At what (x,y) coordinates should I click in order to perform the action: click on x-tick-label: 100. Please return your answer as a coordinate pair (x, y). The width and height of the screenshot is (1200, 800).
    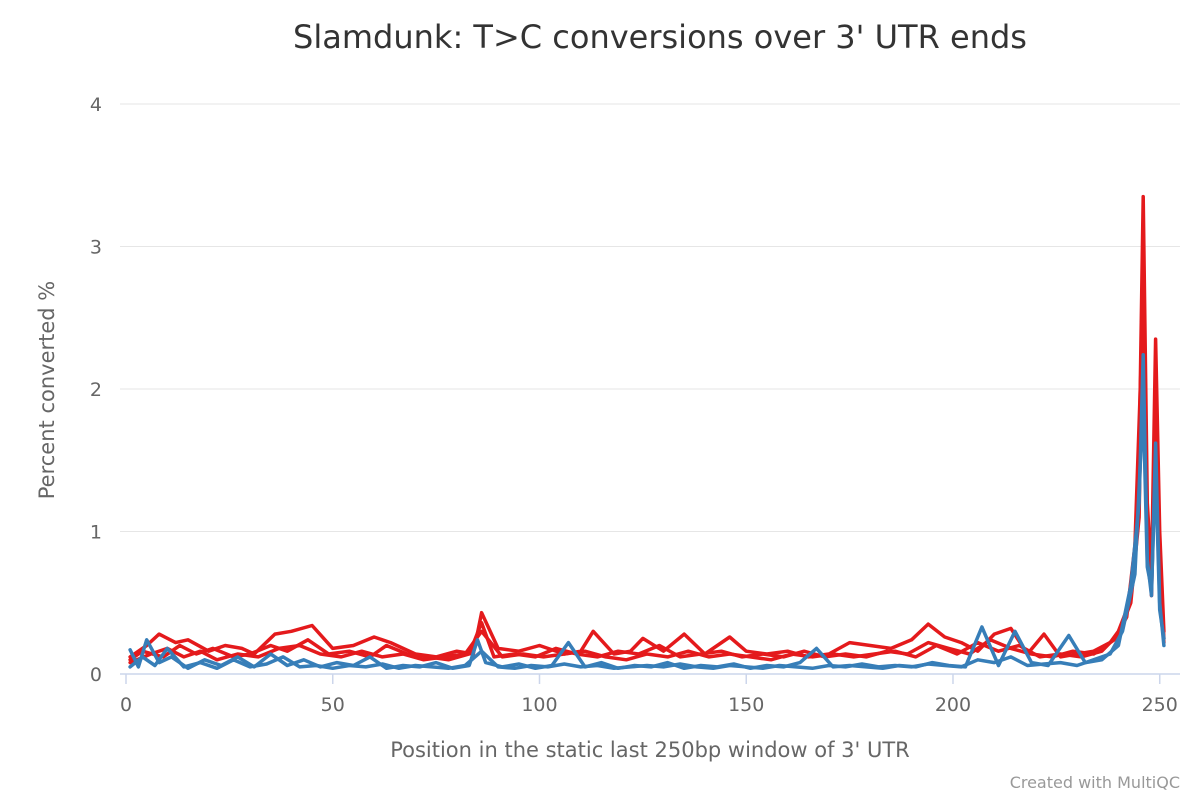
    Looking at the image, I should click on (539, 705).